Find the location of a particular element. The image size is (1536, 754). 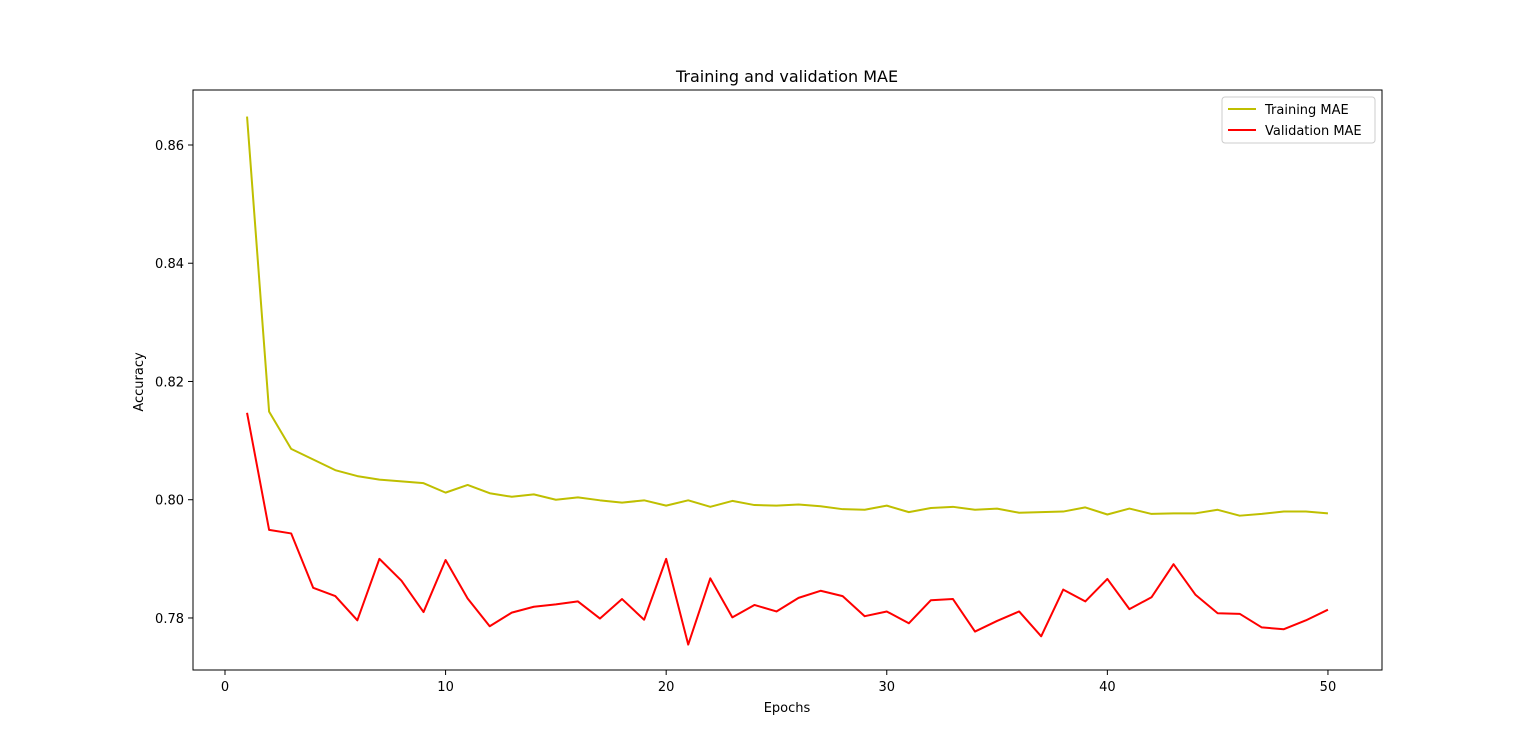

x-tick-label: 0 is located at coordinates (225, 687).